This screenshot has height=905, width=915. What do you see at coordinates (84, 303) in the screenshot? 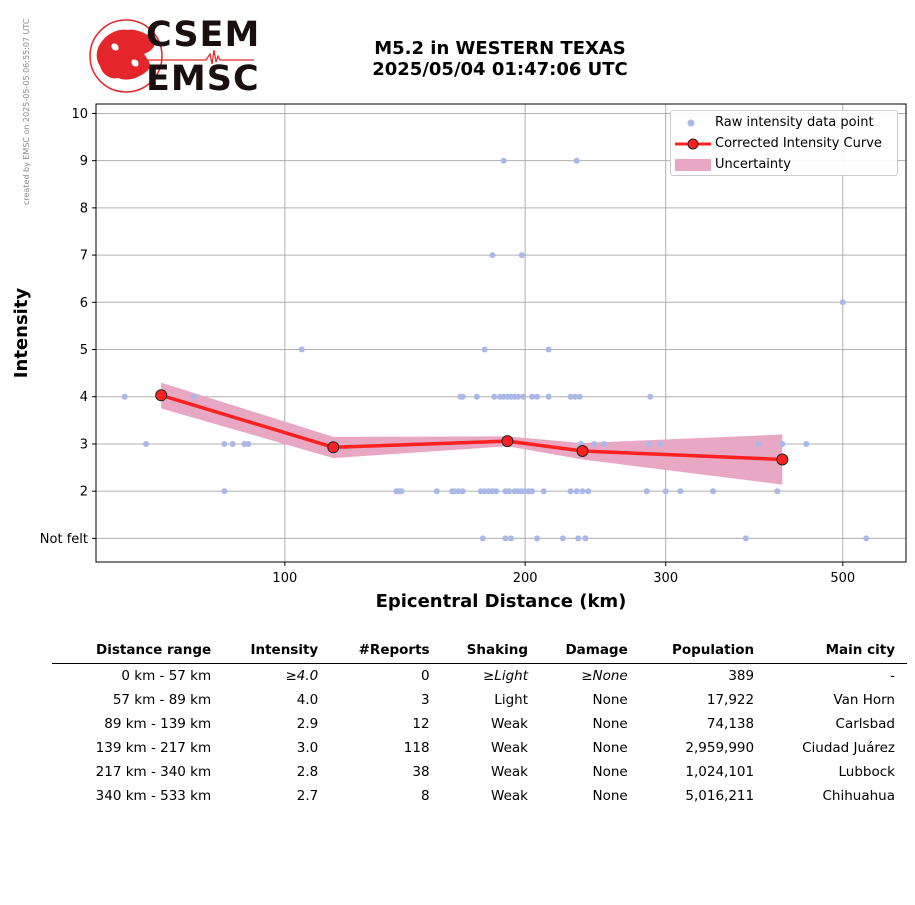
I see `y-tick-label: 6` at bounding box center [84, 303].